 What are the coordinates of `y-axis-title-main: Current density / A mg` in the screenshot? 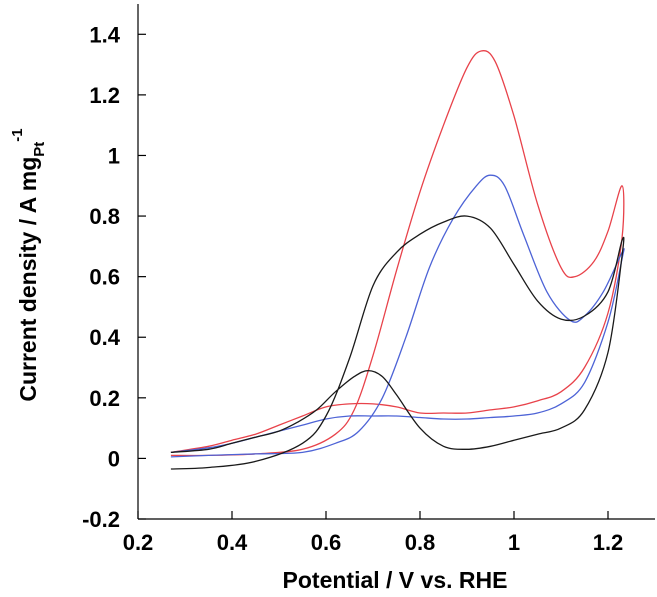 It's located at (28, 279).